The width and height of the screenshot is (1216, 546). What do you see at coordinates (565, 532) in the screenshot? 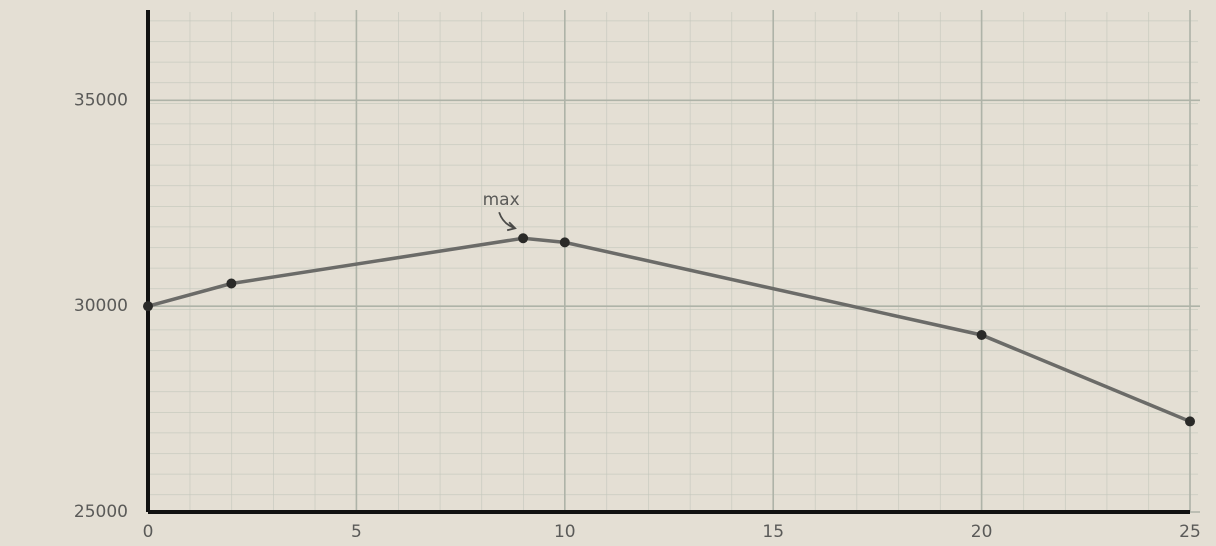
I see `x-tick-label: 10` at bounding box center [565, 532].